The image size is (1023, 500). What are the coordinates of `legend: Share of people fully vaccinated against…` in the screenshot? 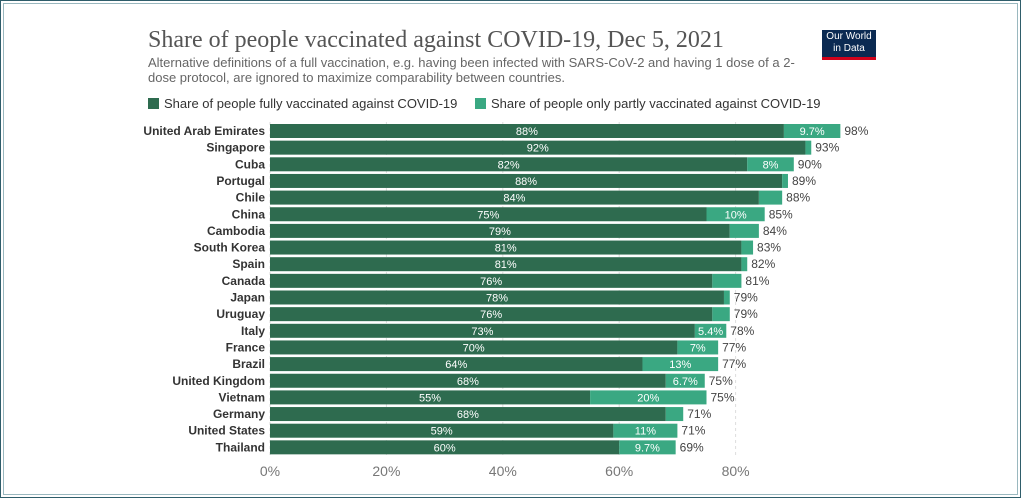 It's located at (491, 104).